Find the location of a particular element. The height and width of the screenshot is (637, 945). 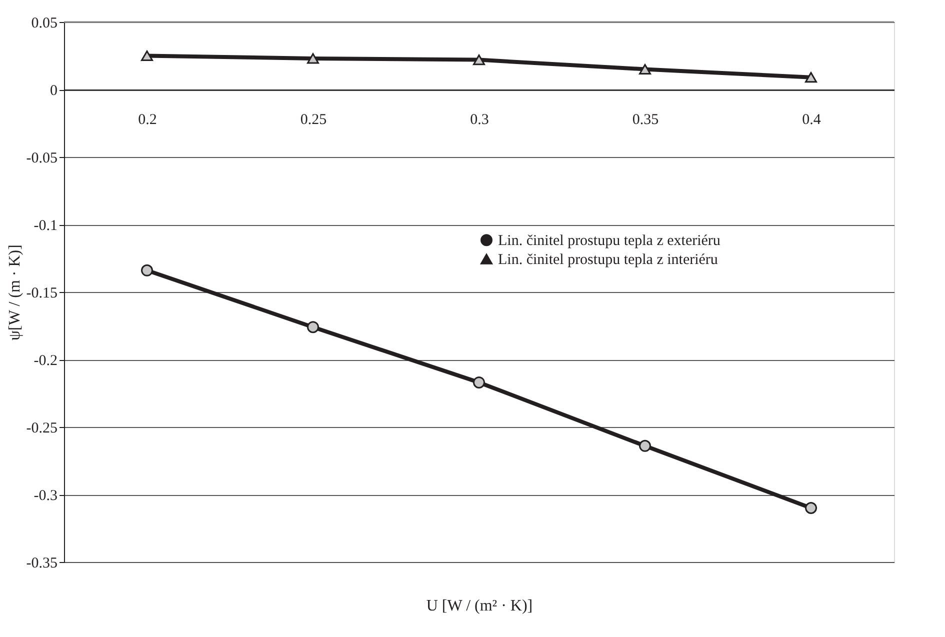

y-tick-label: 0.05 is located at coordinates (44, 24).